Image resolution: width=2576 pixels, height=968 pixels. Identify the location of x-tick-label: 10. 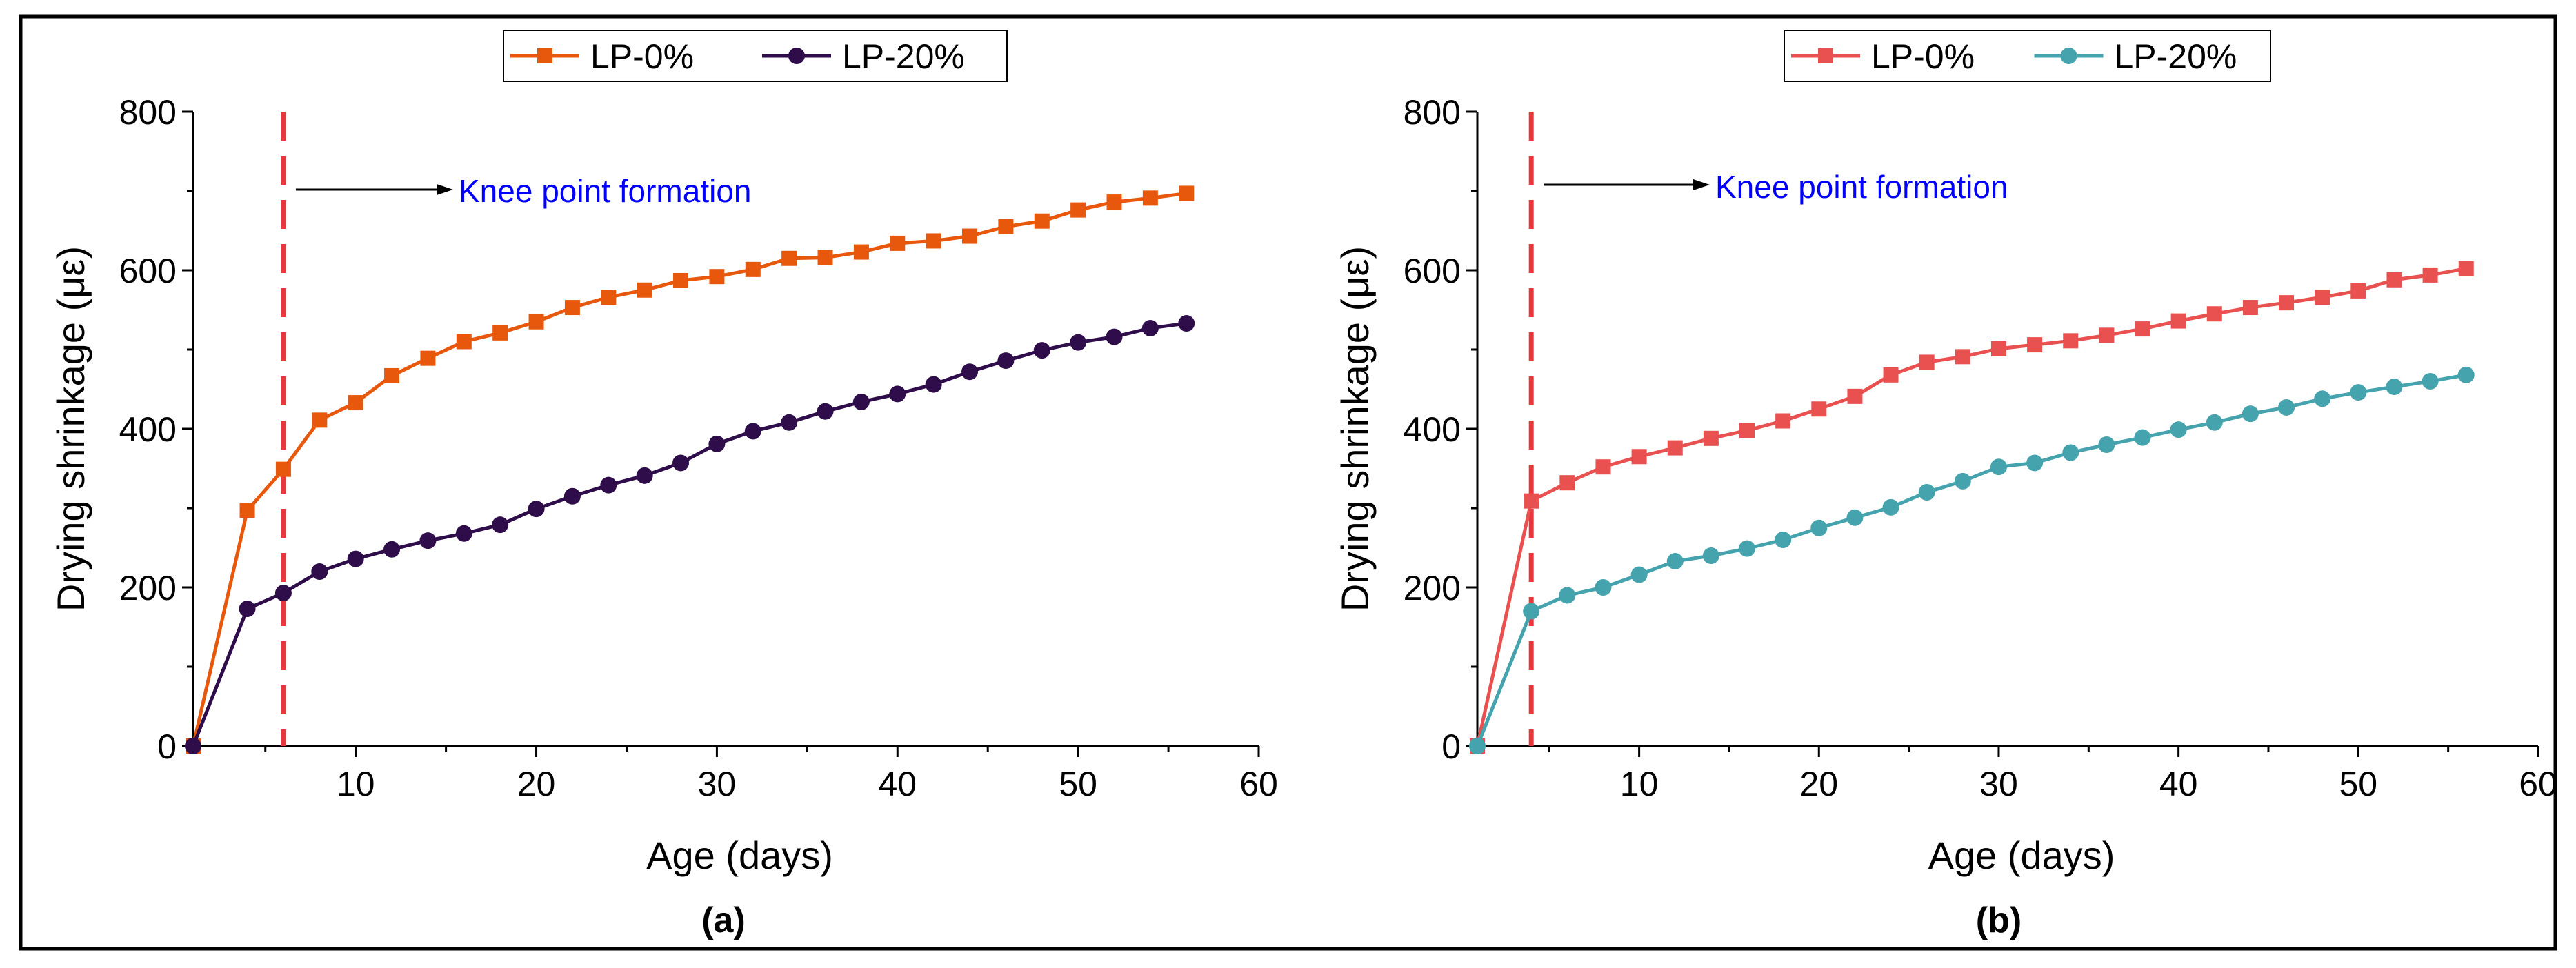
(356, 784).